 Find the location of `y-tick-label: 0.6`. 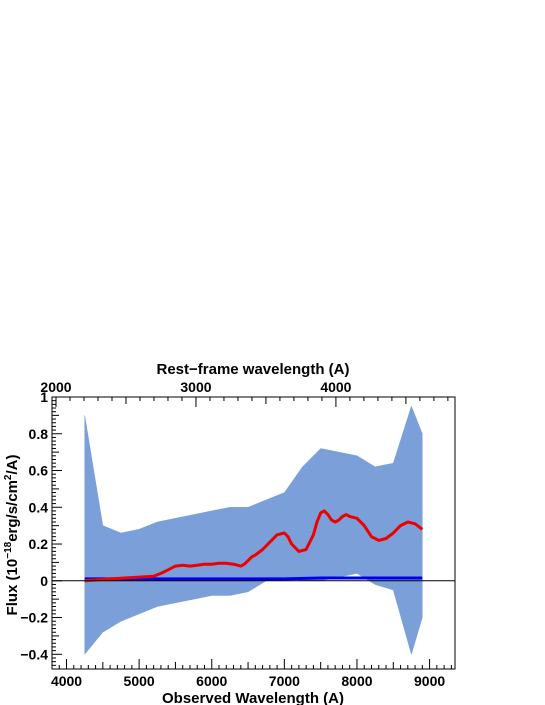

y-tick-label: 0.6 is located at coordinates (39, 471).